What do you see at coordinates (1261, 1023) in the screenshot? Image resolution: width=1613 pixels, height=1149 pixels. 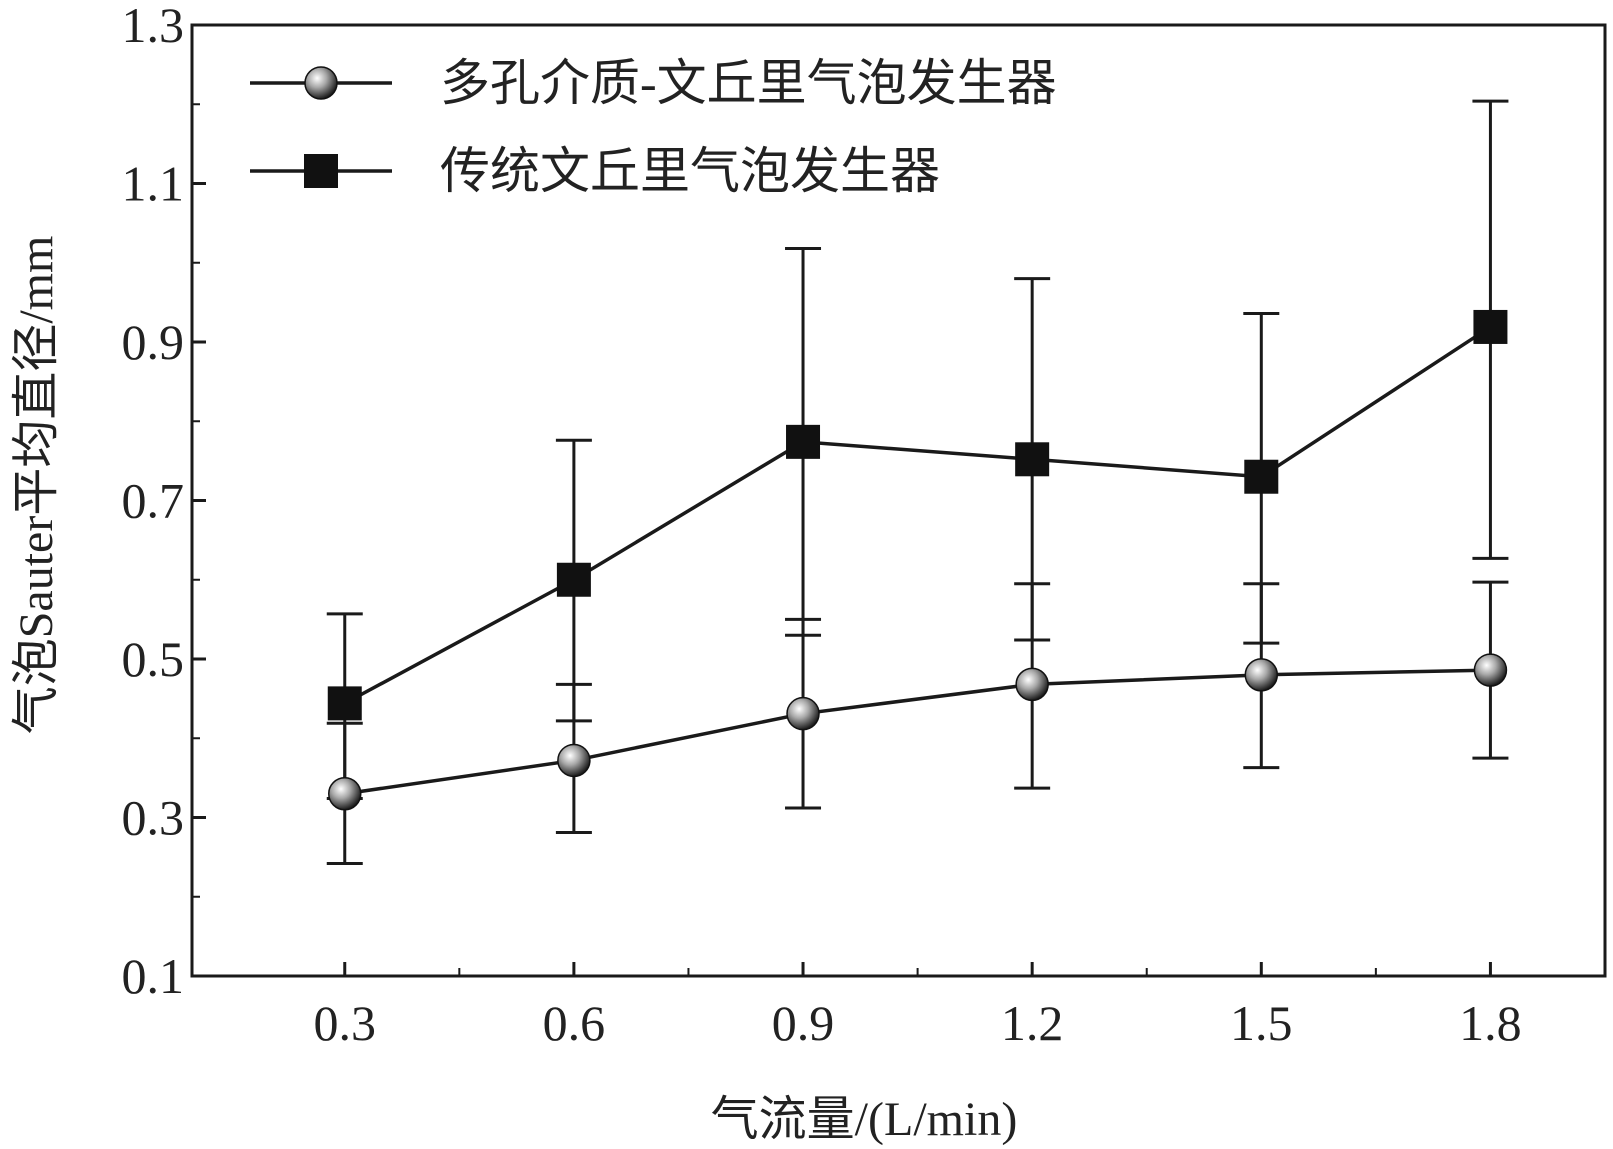 I see `x-tick-label: 1.5` at bounding box center [1261, 1023].